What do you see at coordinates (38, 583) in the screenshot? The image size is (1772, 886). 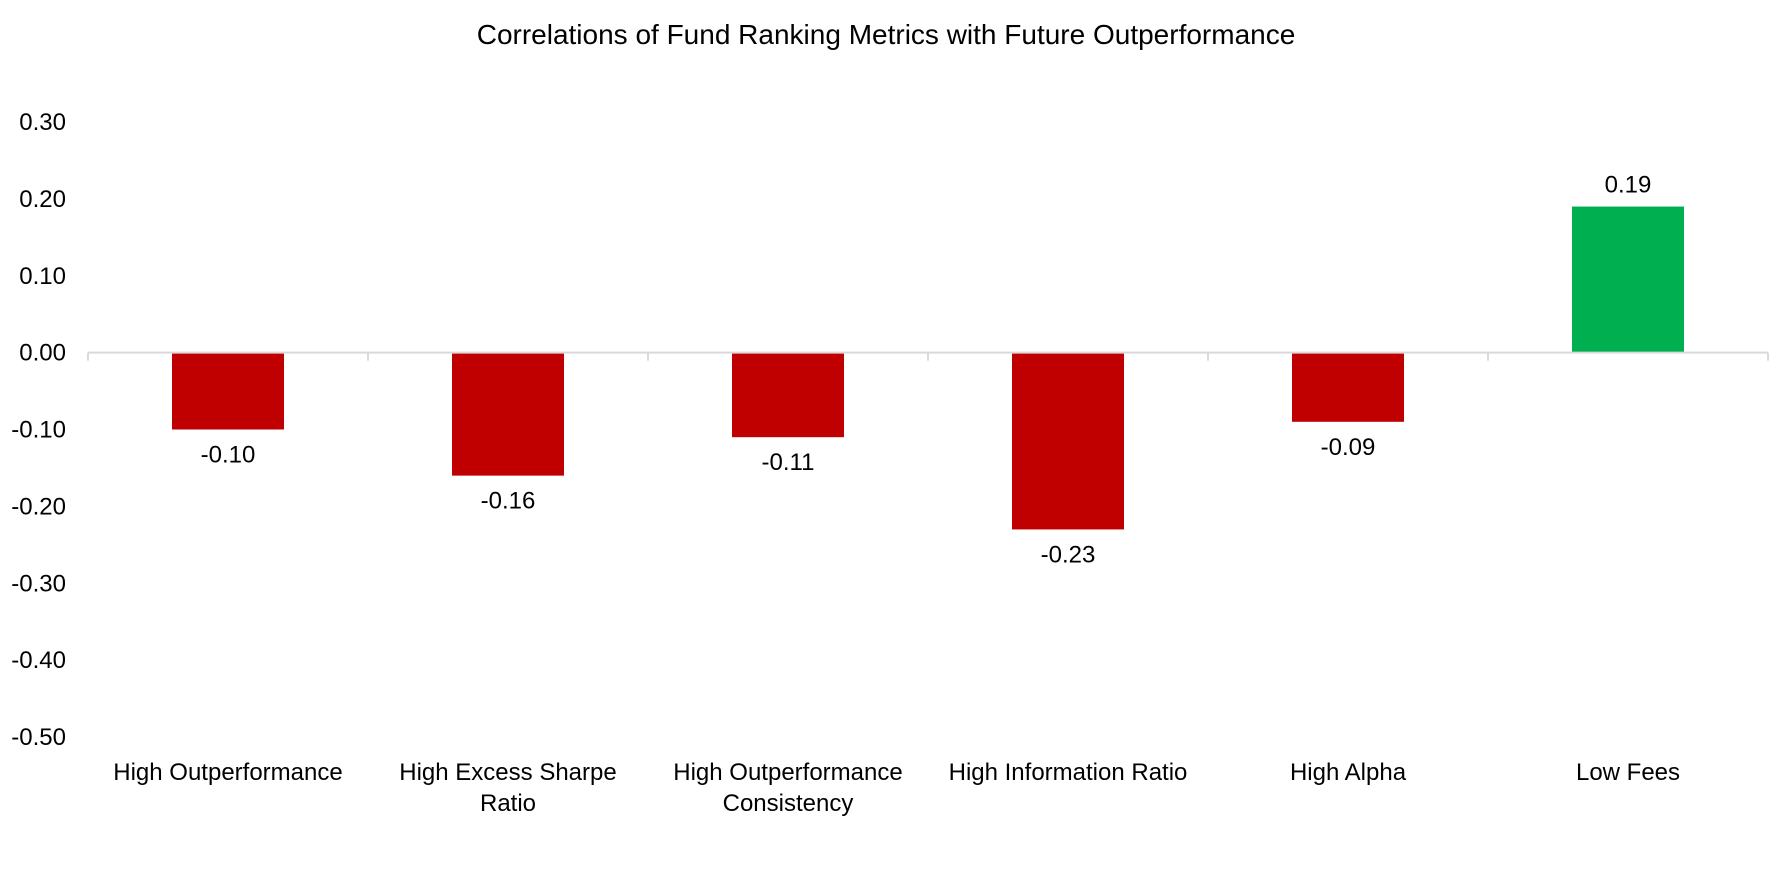 I see `y-tick-label: -0.30` at bounding box center [38, 583].